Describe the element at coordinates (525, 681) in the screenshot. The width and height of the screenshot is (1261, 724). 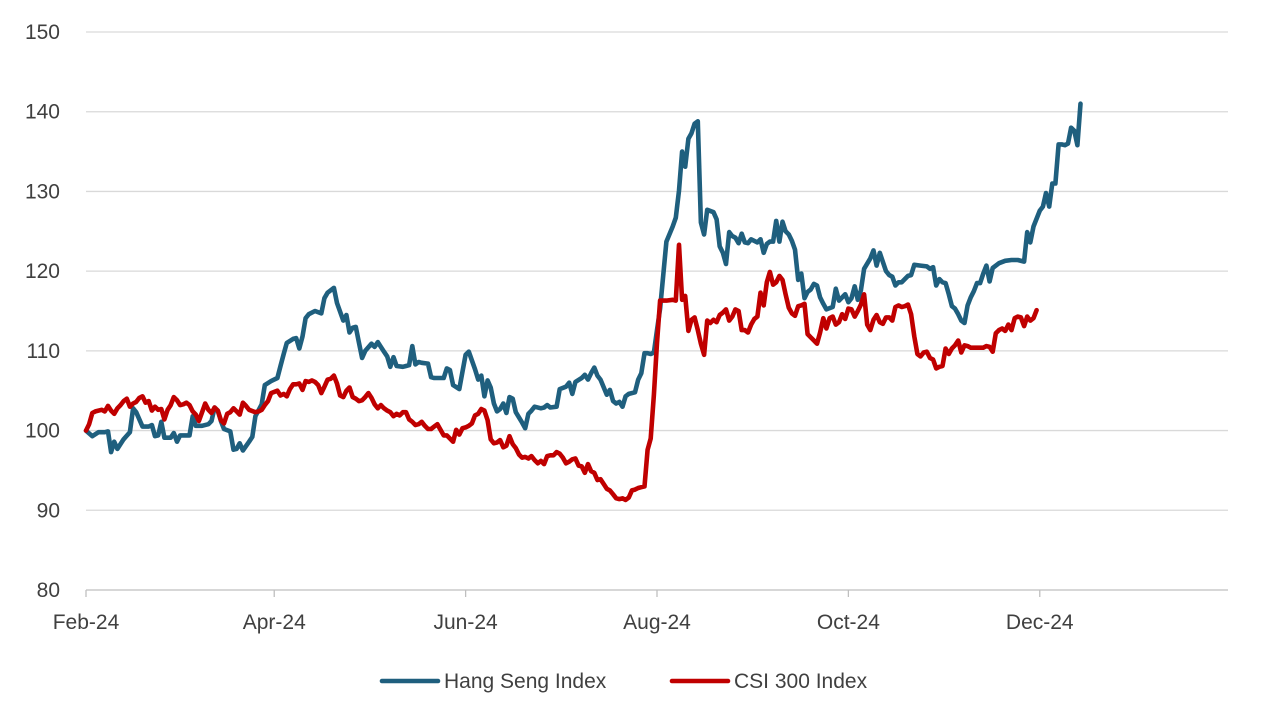
I see `legend-label: Hang Seng Index` at that location.